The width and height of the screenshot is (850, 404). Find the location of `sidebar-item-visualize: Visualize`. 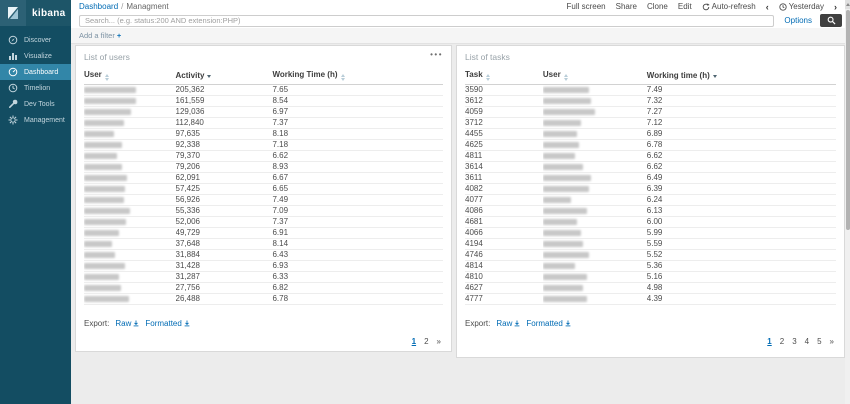

sidebar-item-visualize: Visualize is located at coordinates (35, 56).